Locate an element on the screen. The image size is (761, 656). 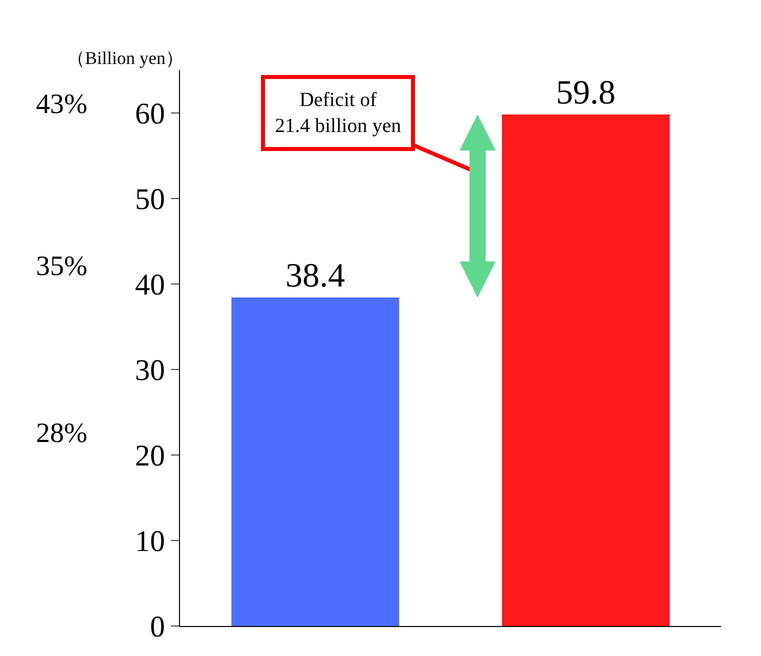
y-tick-label: 50 is located at coordinates (150, 199).